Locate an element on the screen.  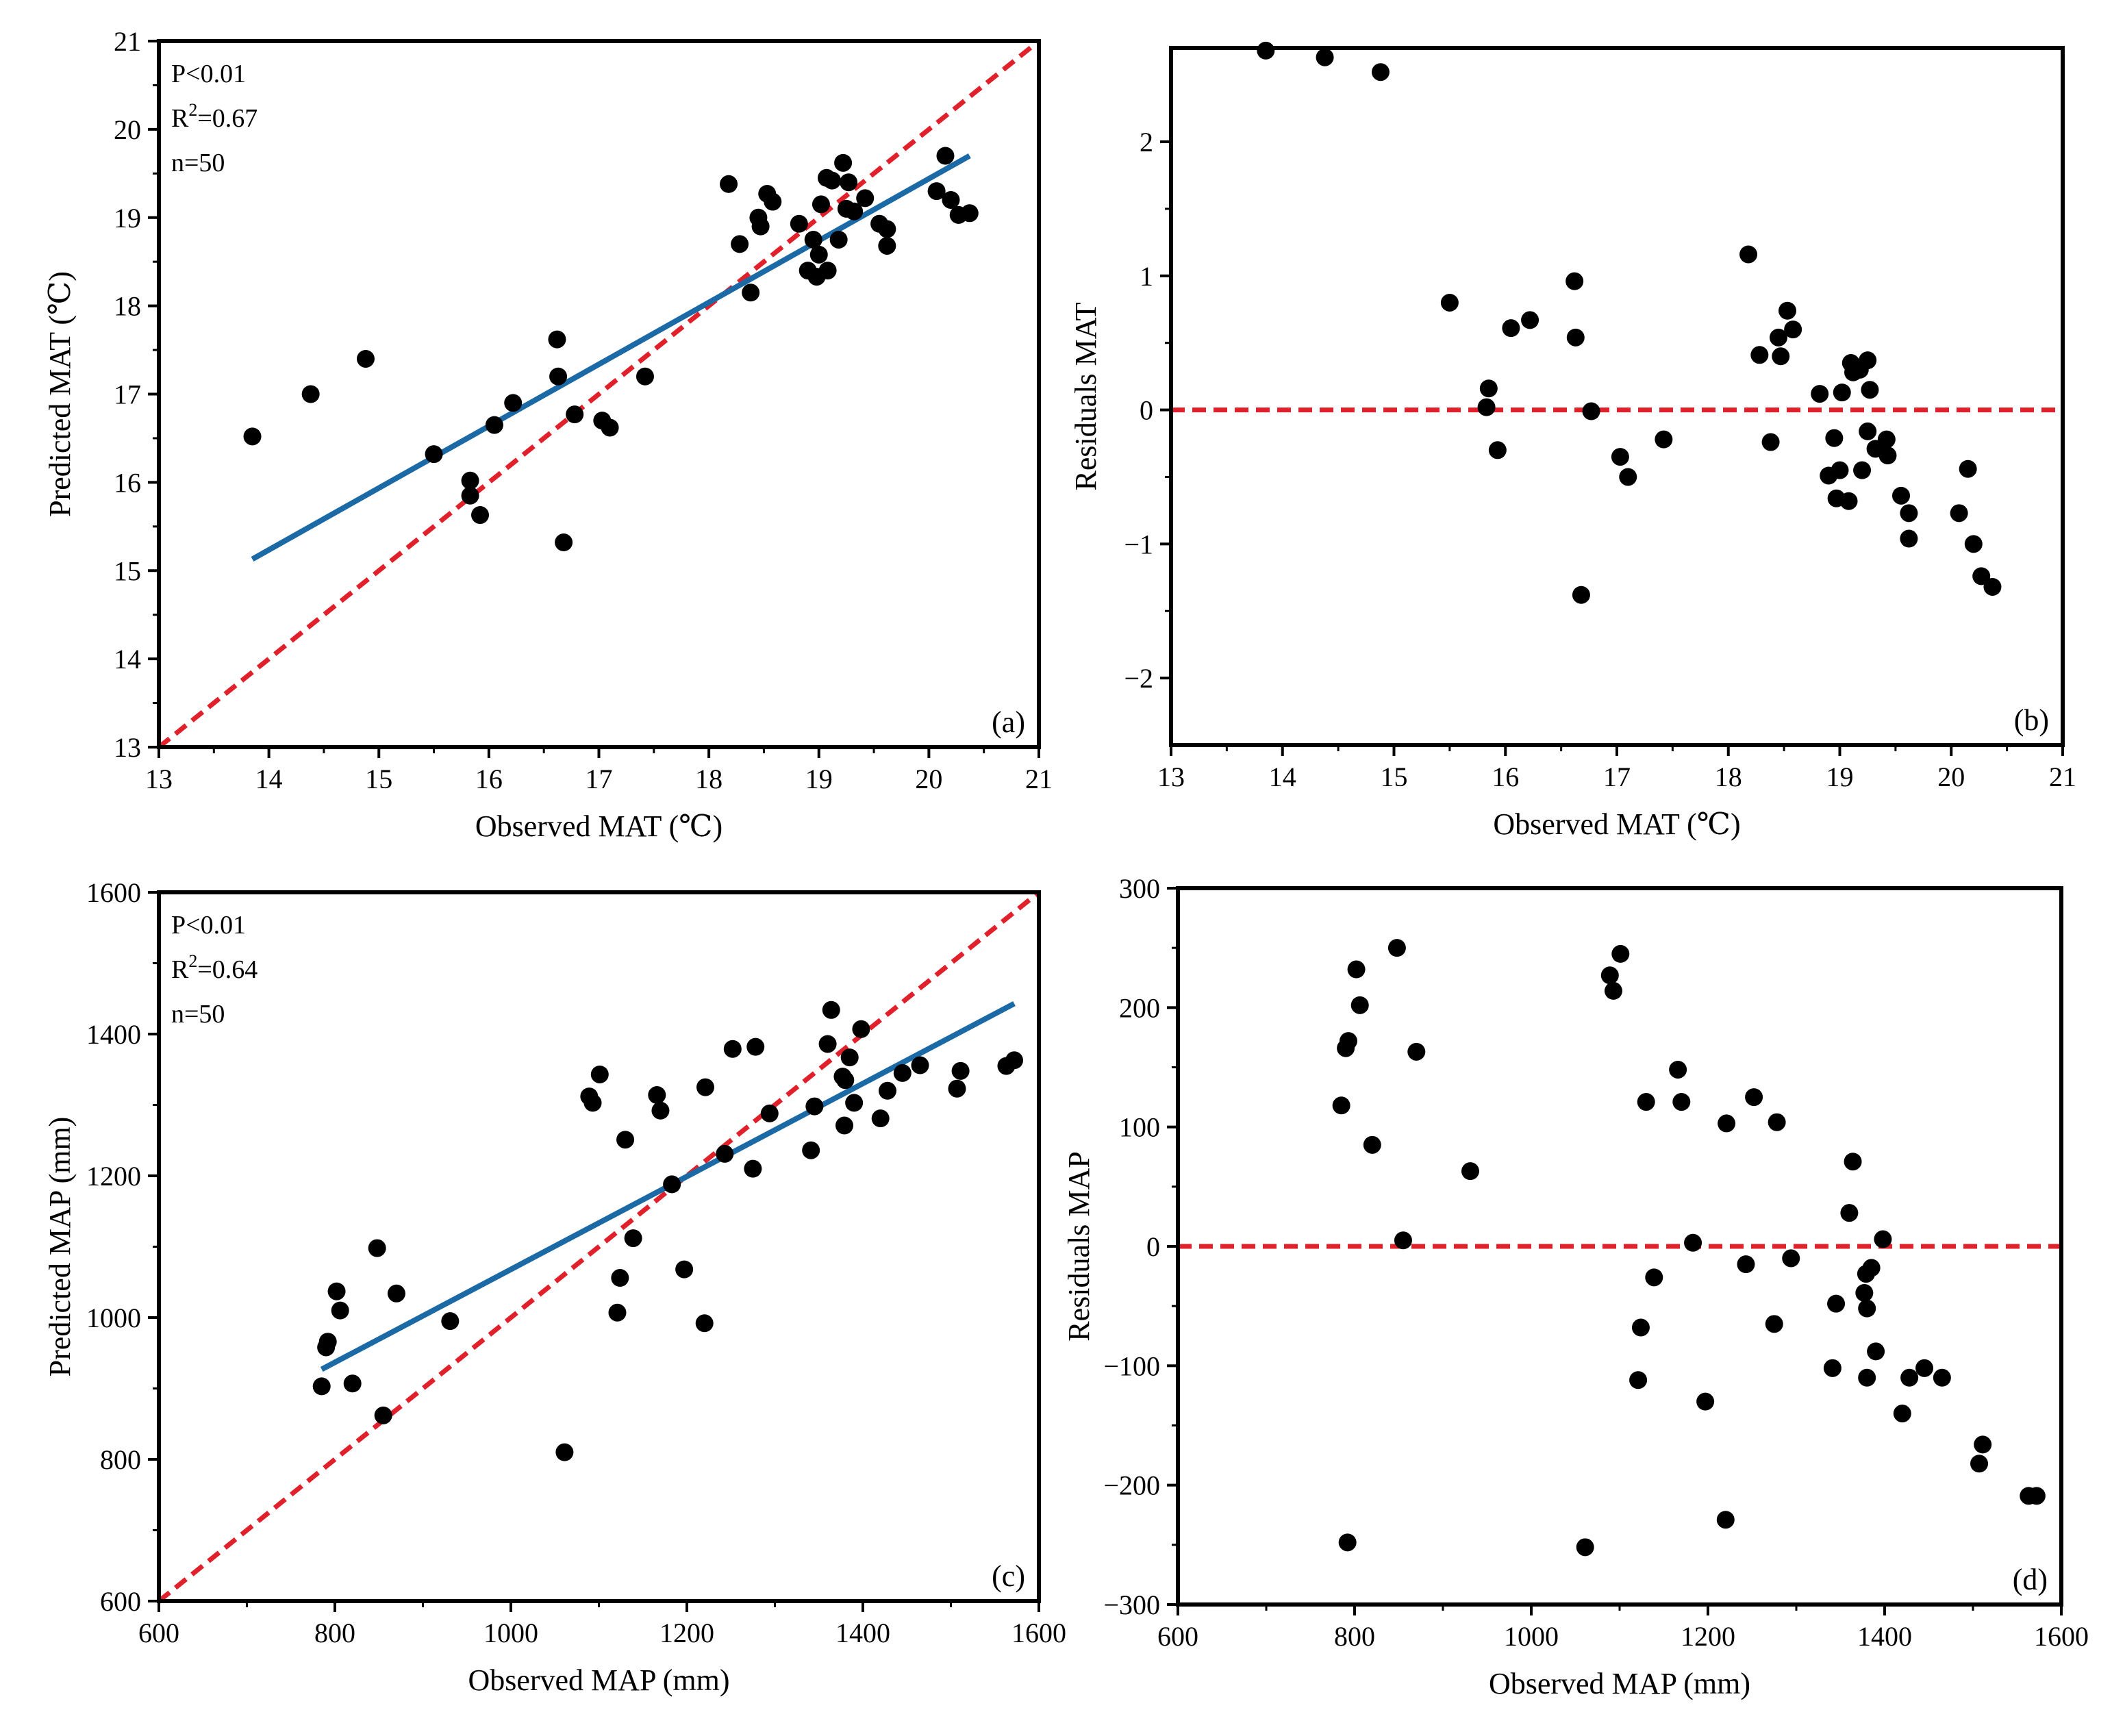
y-tick-label: 15 is located at coordinates (127, 570).